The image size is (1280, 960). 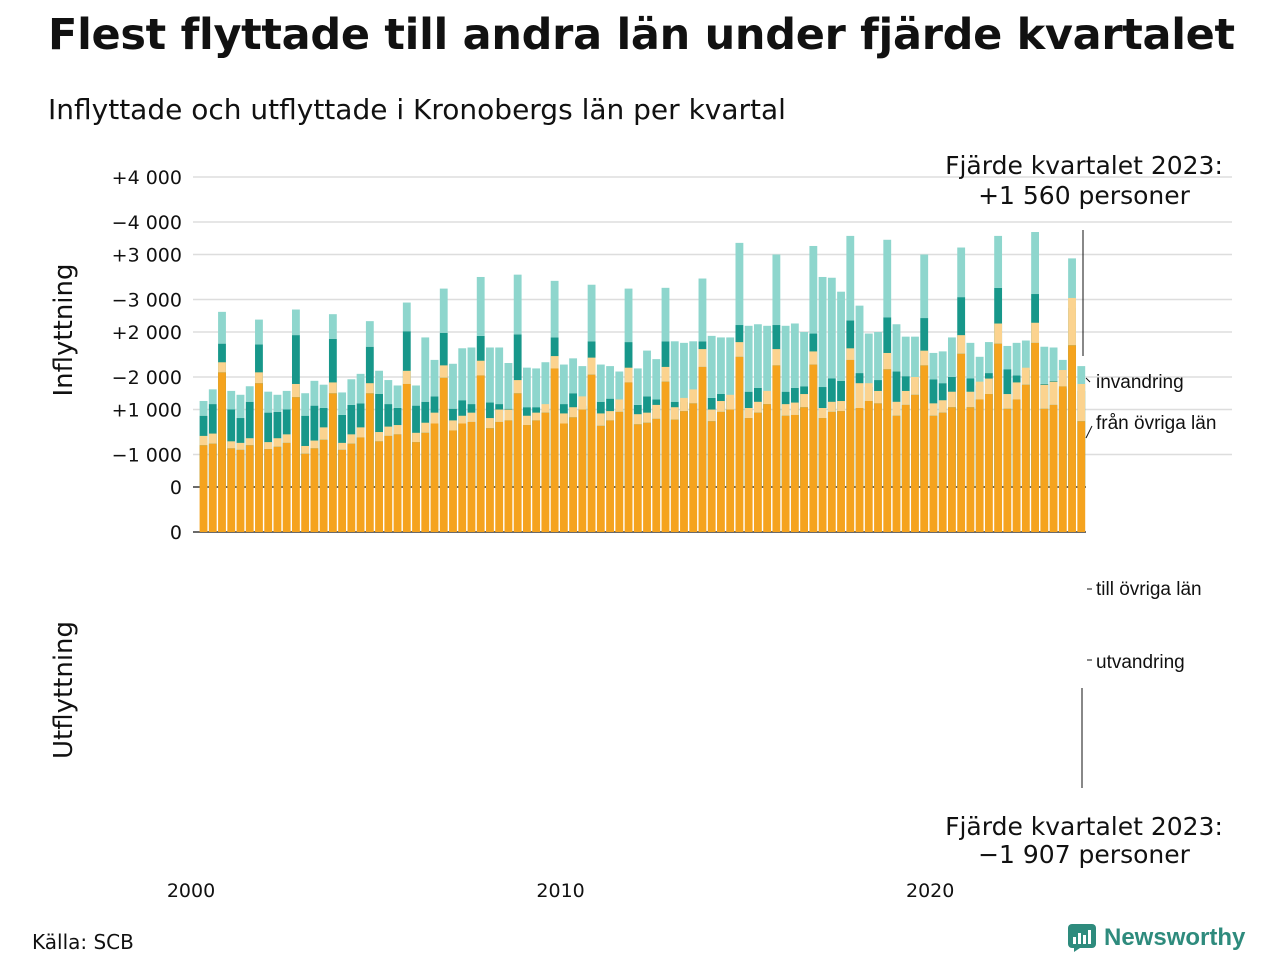 I want to click on newsworthy-logo: Newsworthy, so click(x=1156, y=938).